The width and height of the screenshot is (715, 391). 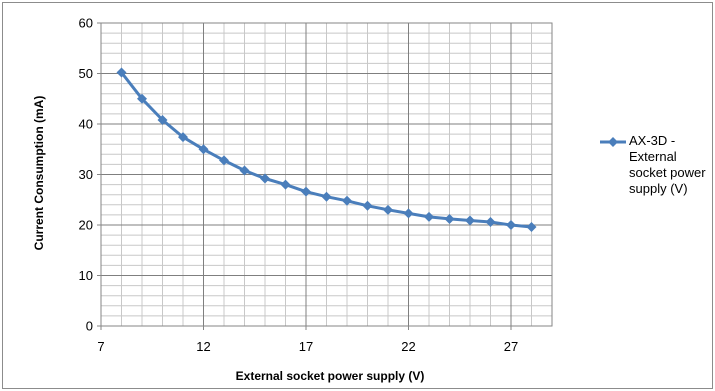 What do you see at coordinates (511, 346) in the screenshot?
I see `x-tick-label: 27` at bounding box center [511, 346].